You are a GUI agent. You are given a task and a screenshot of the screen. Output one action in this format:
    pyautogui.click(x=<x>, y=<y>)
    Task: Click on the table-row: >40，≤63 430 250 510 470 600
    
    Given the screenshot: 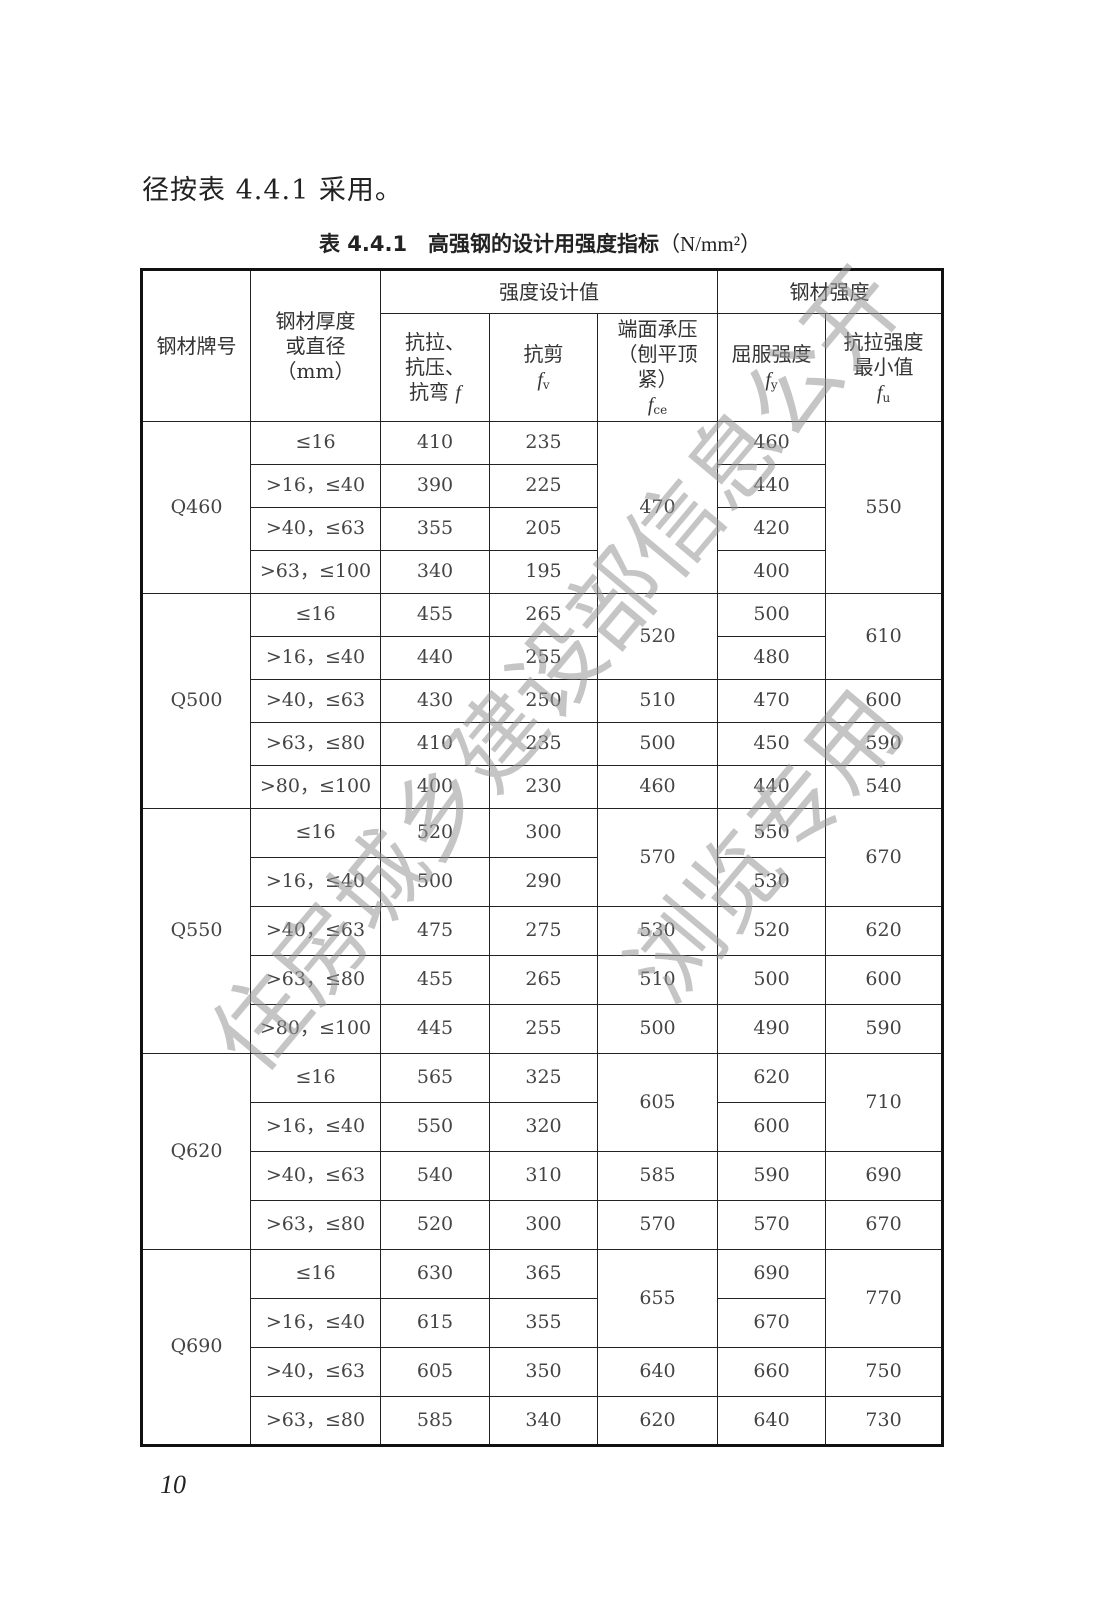 What is the action you would take?
    pyautogui.click(x=543, y=701)
    